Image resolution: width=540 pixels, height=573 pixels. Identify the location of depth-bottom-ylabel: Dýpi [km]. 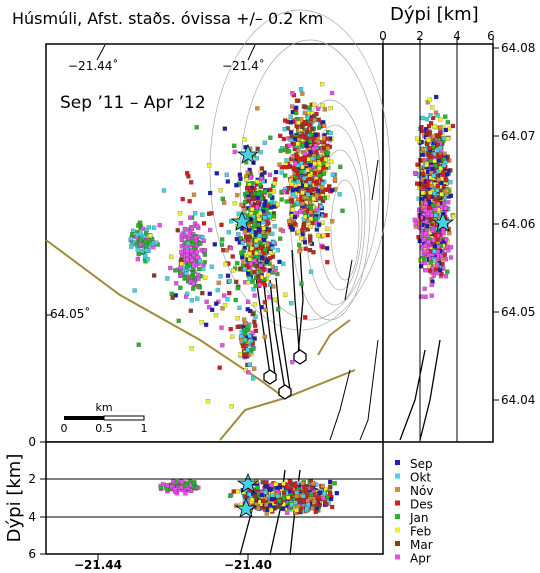
(14, 498).